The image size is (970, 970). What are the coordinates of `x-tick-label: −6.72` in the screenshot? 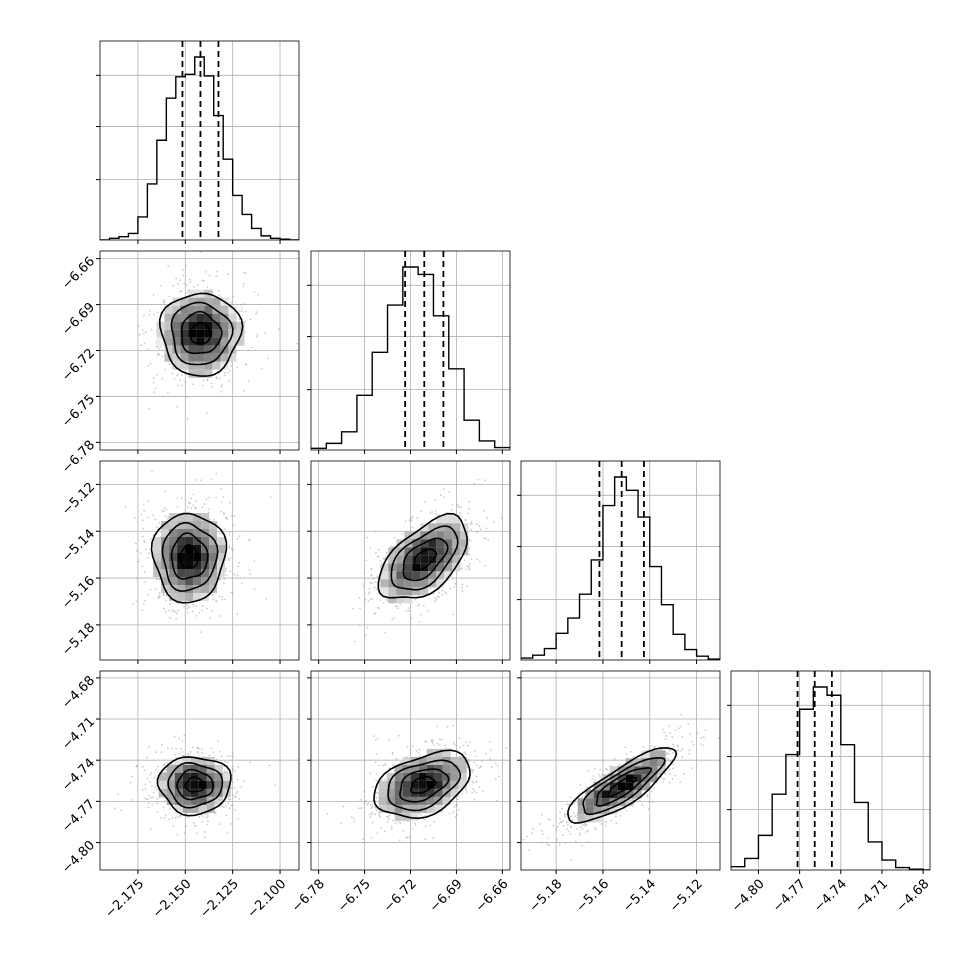 It's located at (400, 896).